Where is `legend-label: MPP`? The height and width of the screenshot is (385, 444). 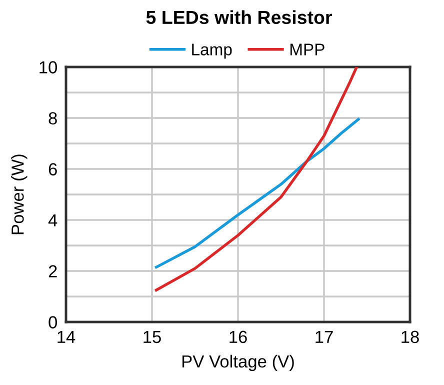
legend-label: MPP is located at coordinates (307, 50).